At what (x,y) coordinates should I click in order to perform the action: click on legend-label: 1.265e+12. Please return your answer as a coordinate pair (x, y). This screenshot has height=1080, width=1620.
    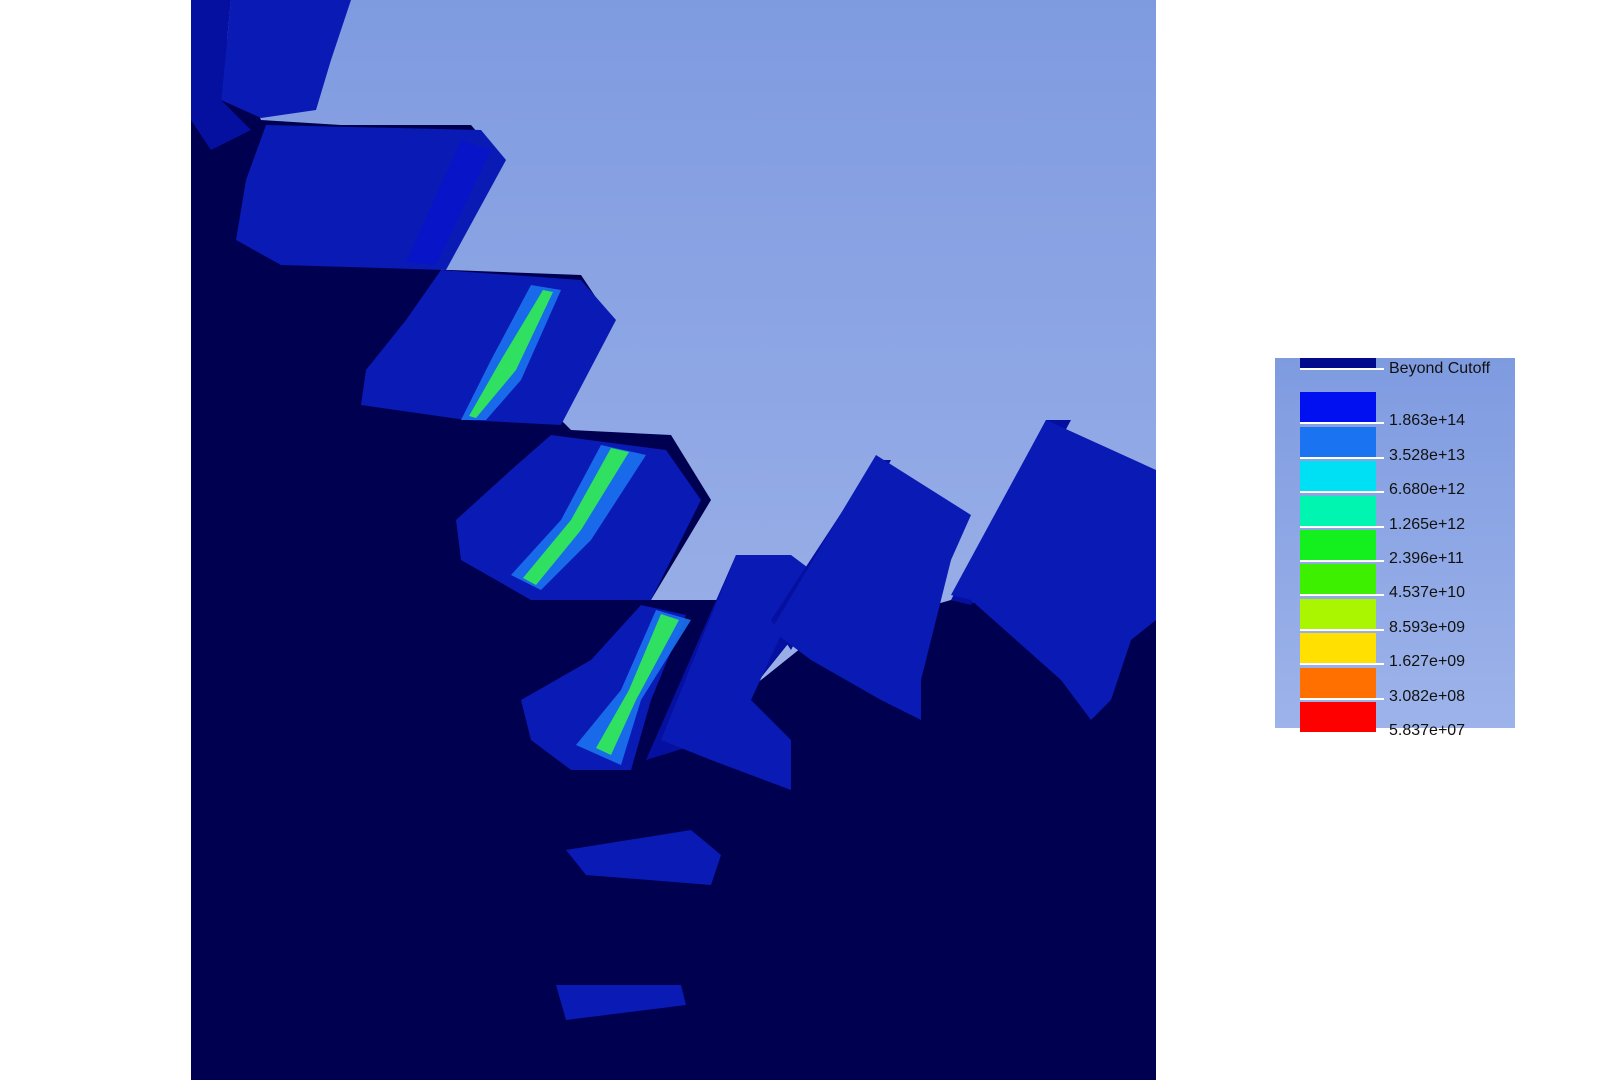
    Looking at the image, I should click on (1427, 524).